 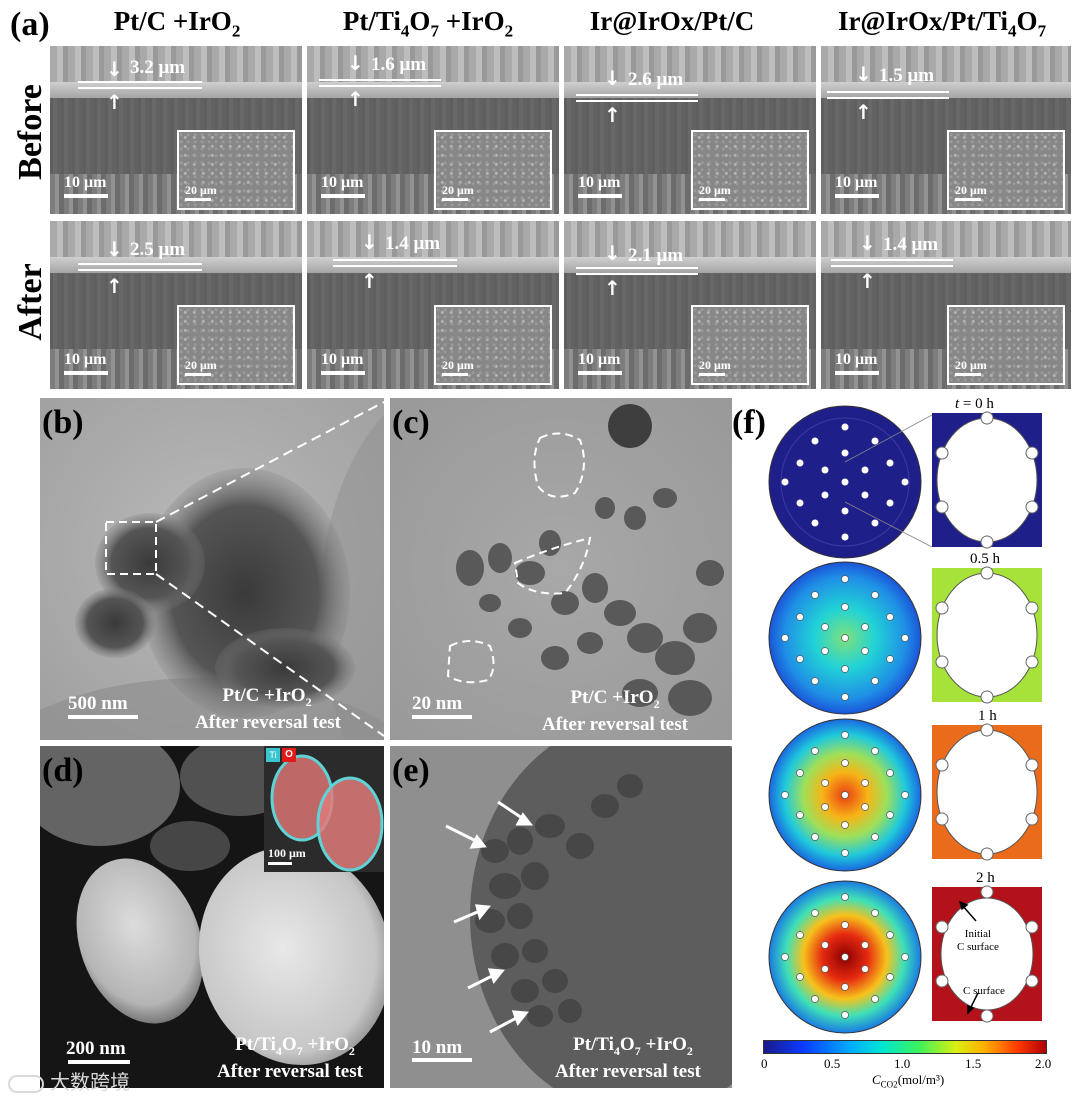 What do you see at coordinates (905, 1047) in the screenshot?
I see `colorbar` at bounding box center [905, 1047].